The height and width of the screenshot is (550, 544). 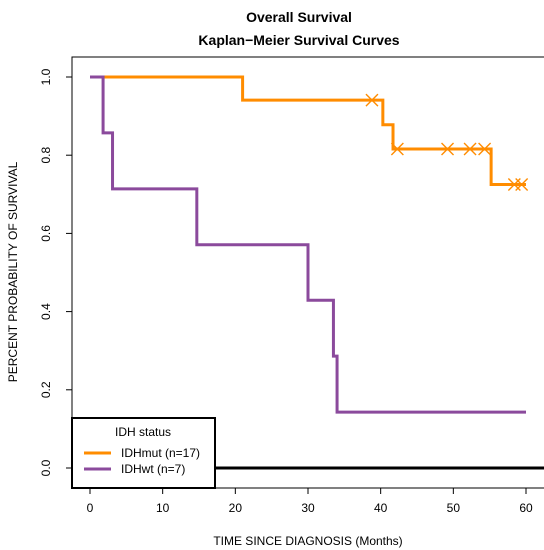 I want to click on chart-title: Overall Survival, so click(x=299, y=17).